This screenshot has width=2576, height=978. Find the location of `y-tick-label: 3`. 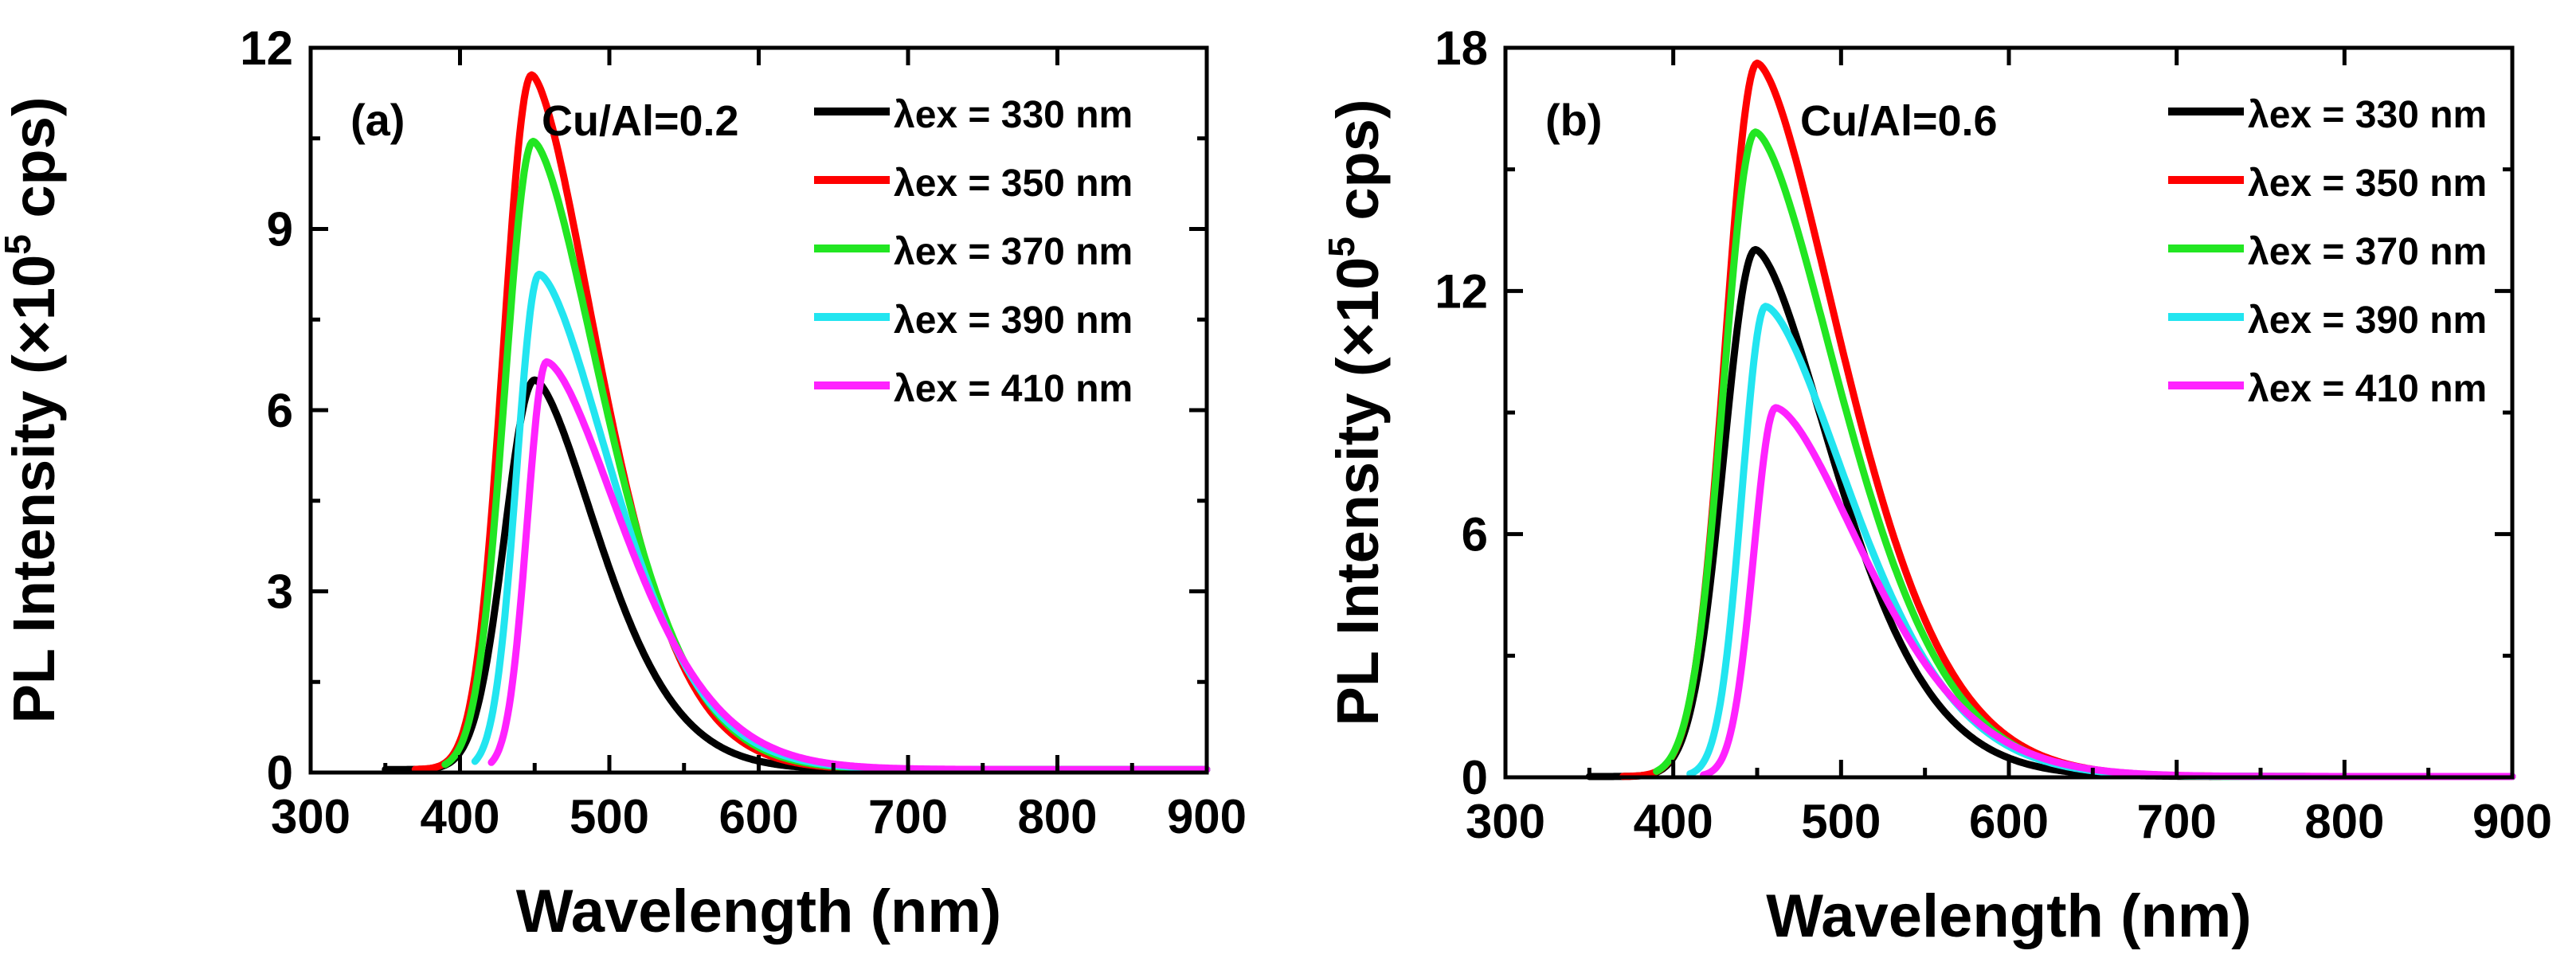

y-tick-label: 3 is located at coordinates (280, 592).